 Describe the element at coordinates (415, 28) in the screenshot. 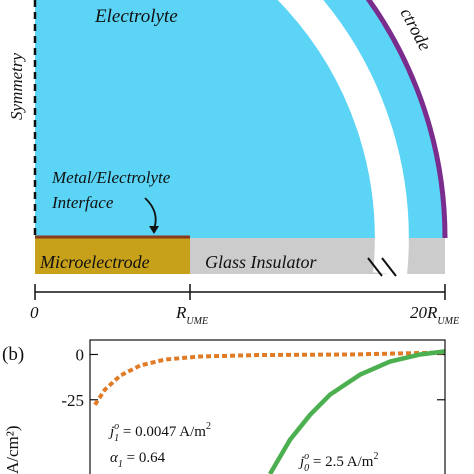

I see `label: ctrode` at that location.